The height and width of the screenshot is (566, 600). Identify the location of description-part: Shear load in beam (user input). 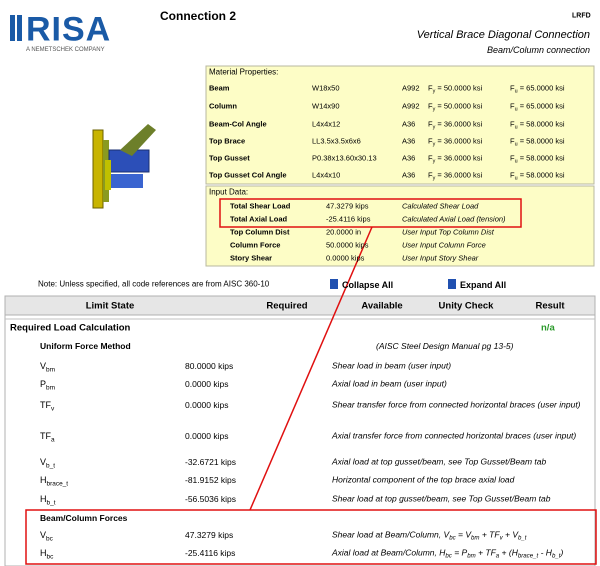
(392, 365).